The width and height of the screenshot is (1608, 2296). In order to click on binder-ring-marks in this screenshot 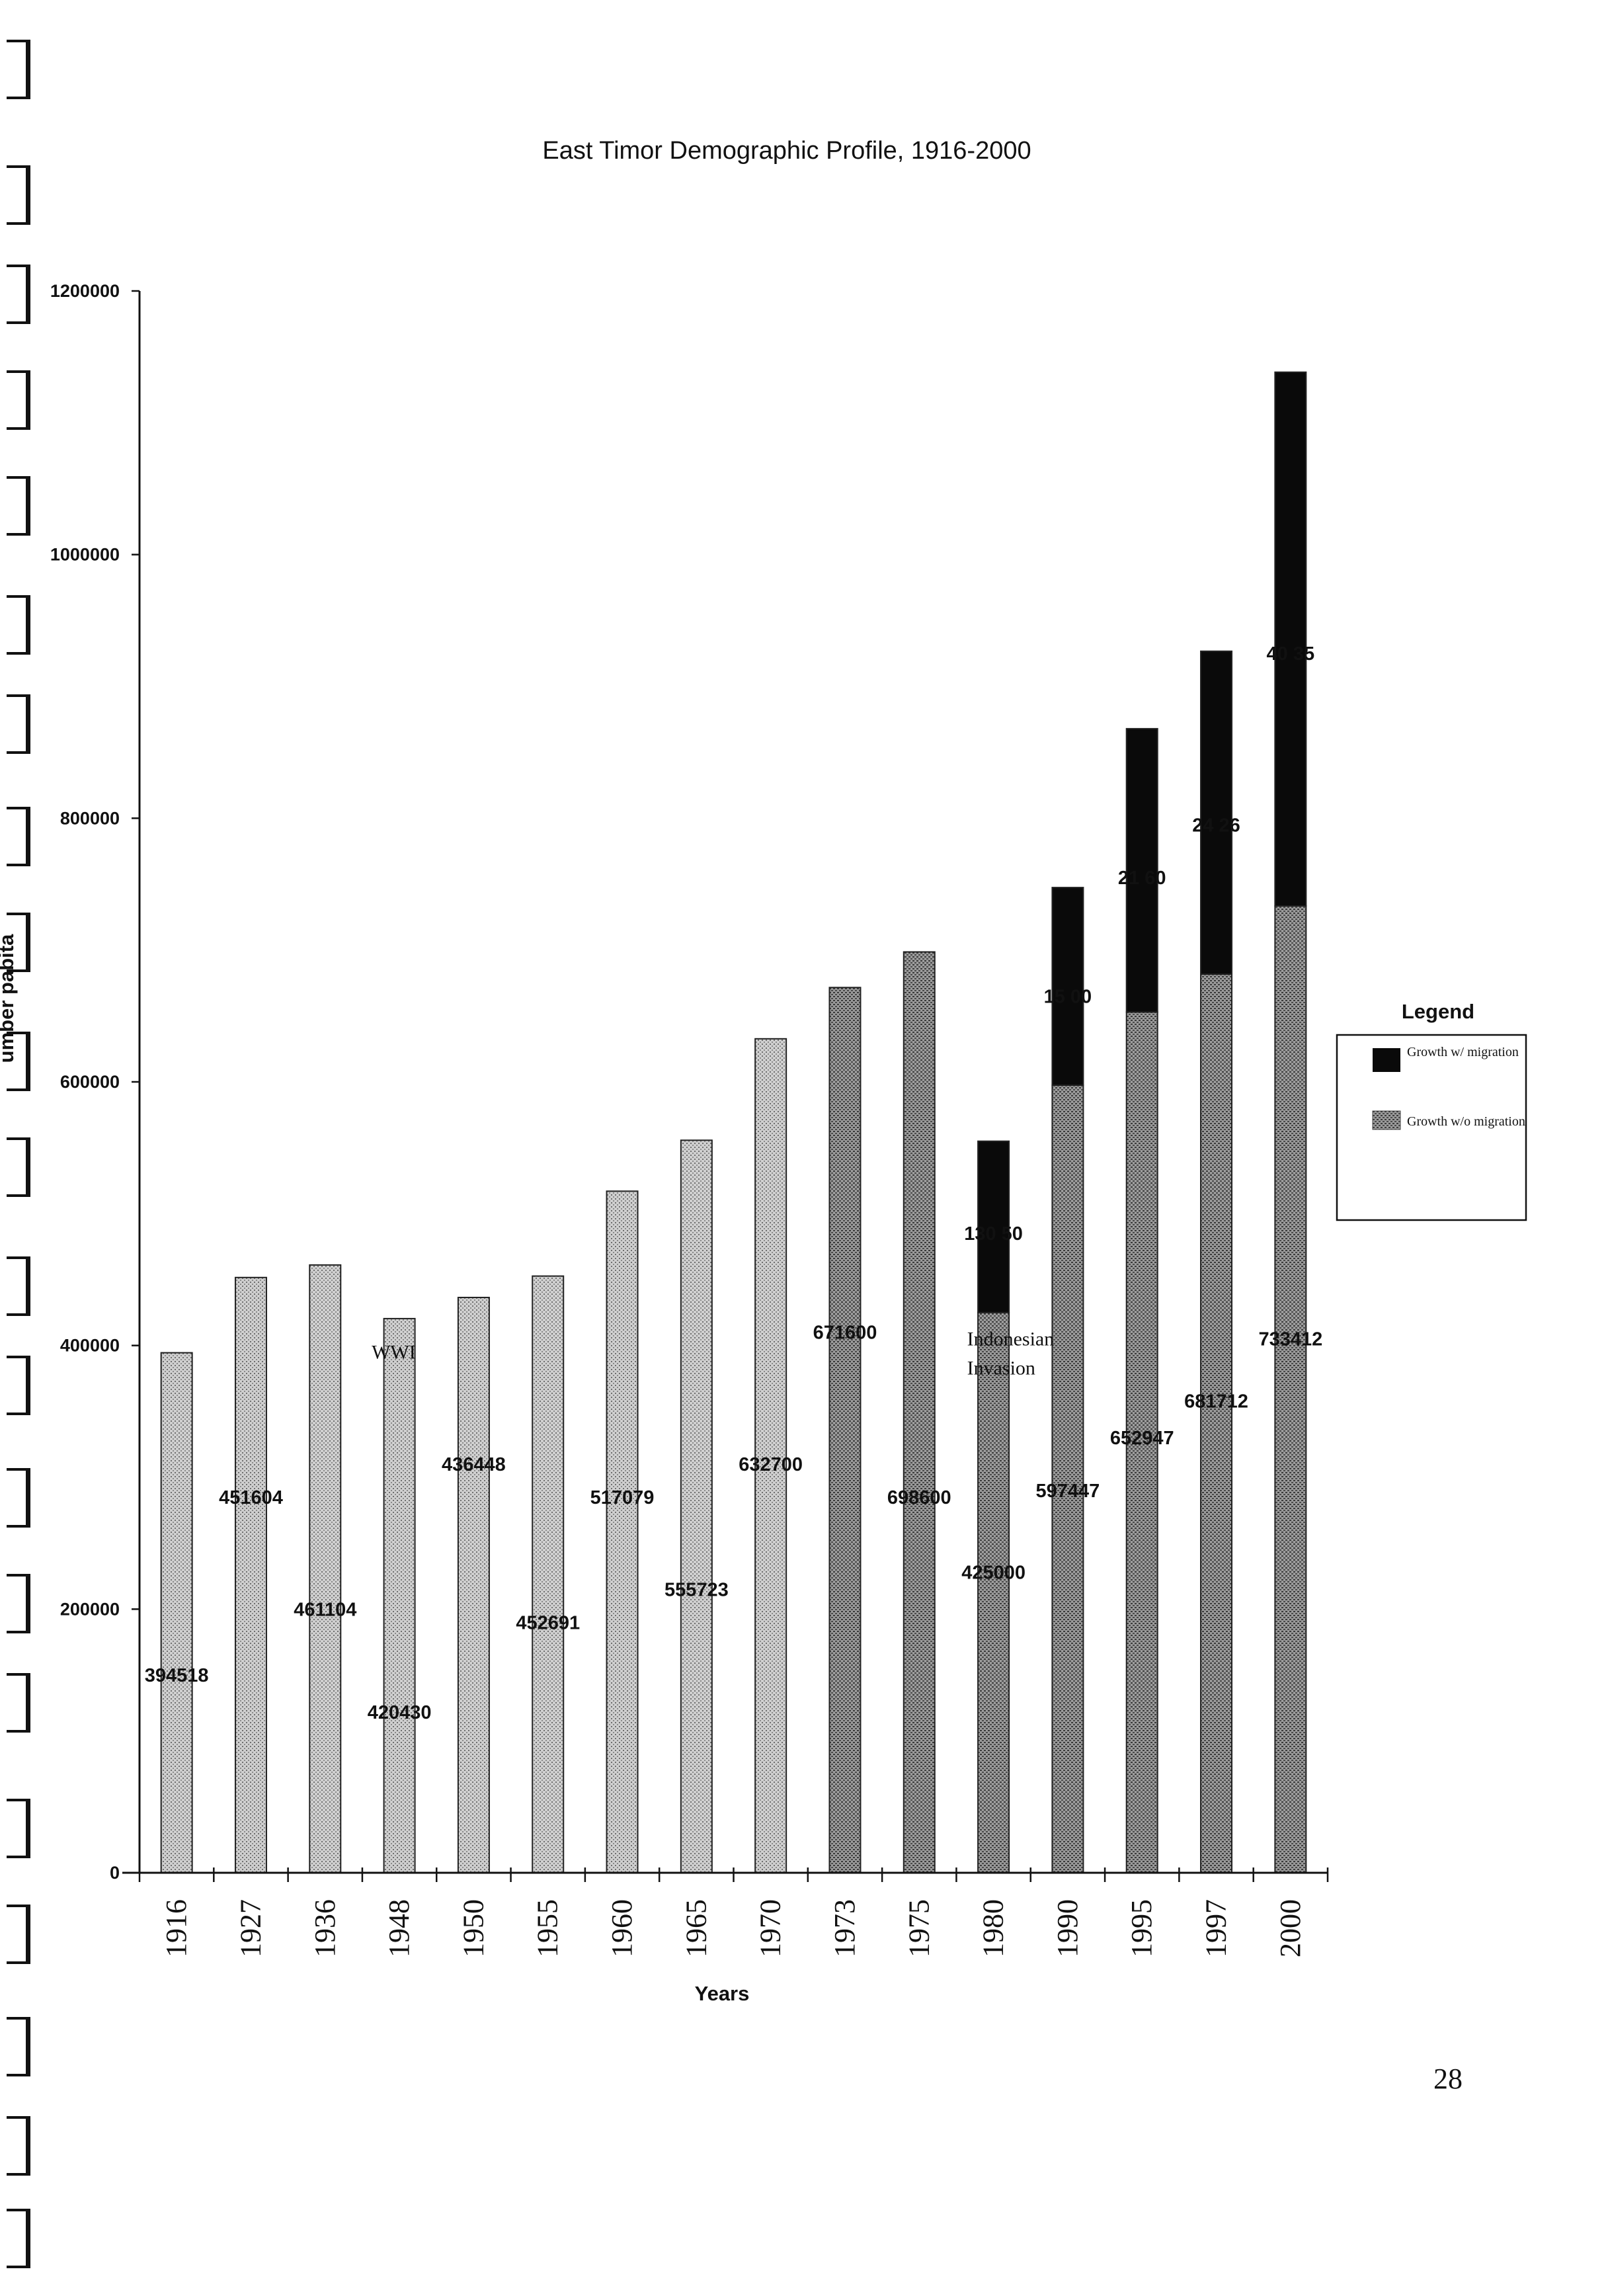, I will do `click(27, 1148)`.